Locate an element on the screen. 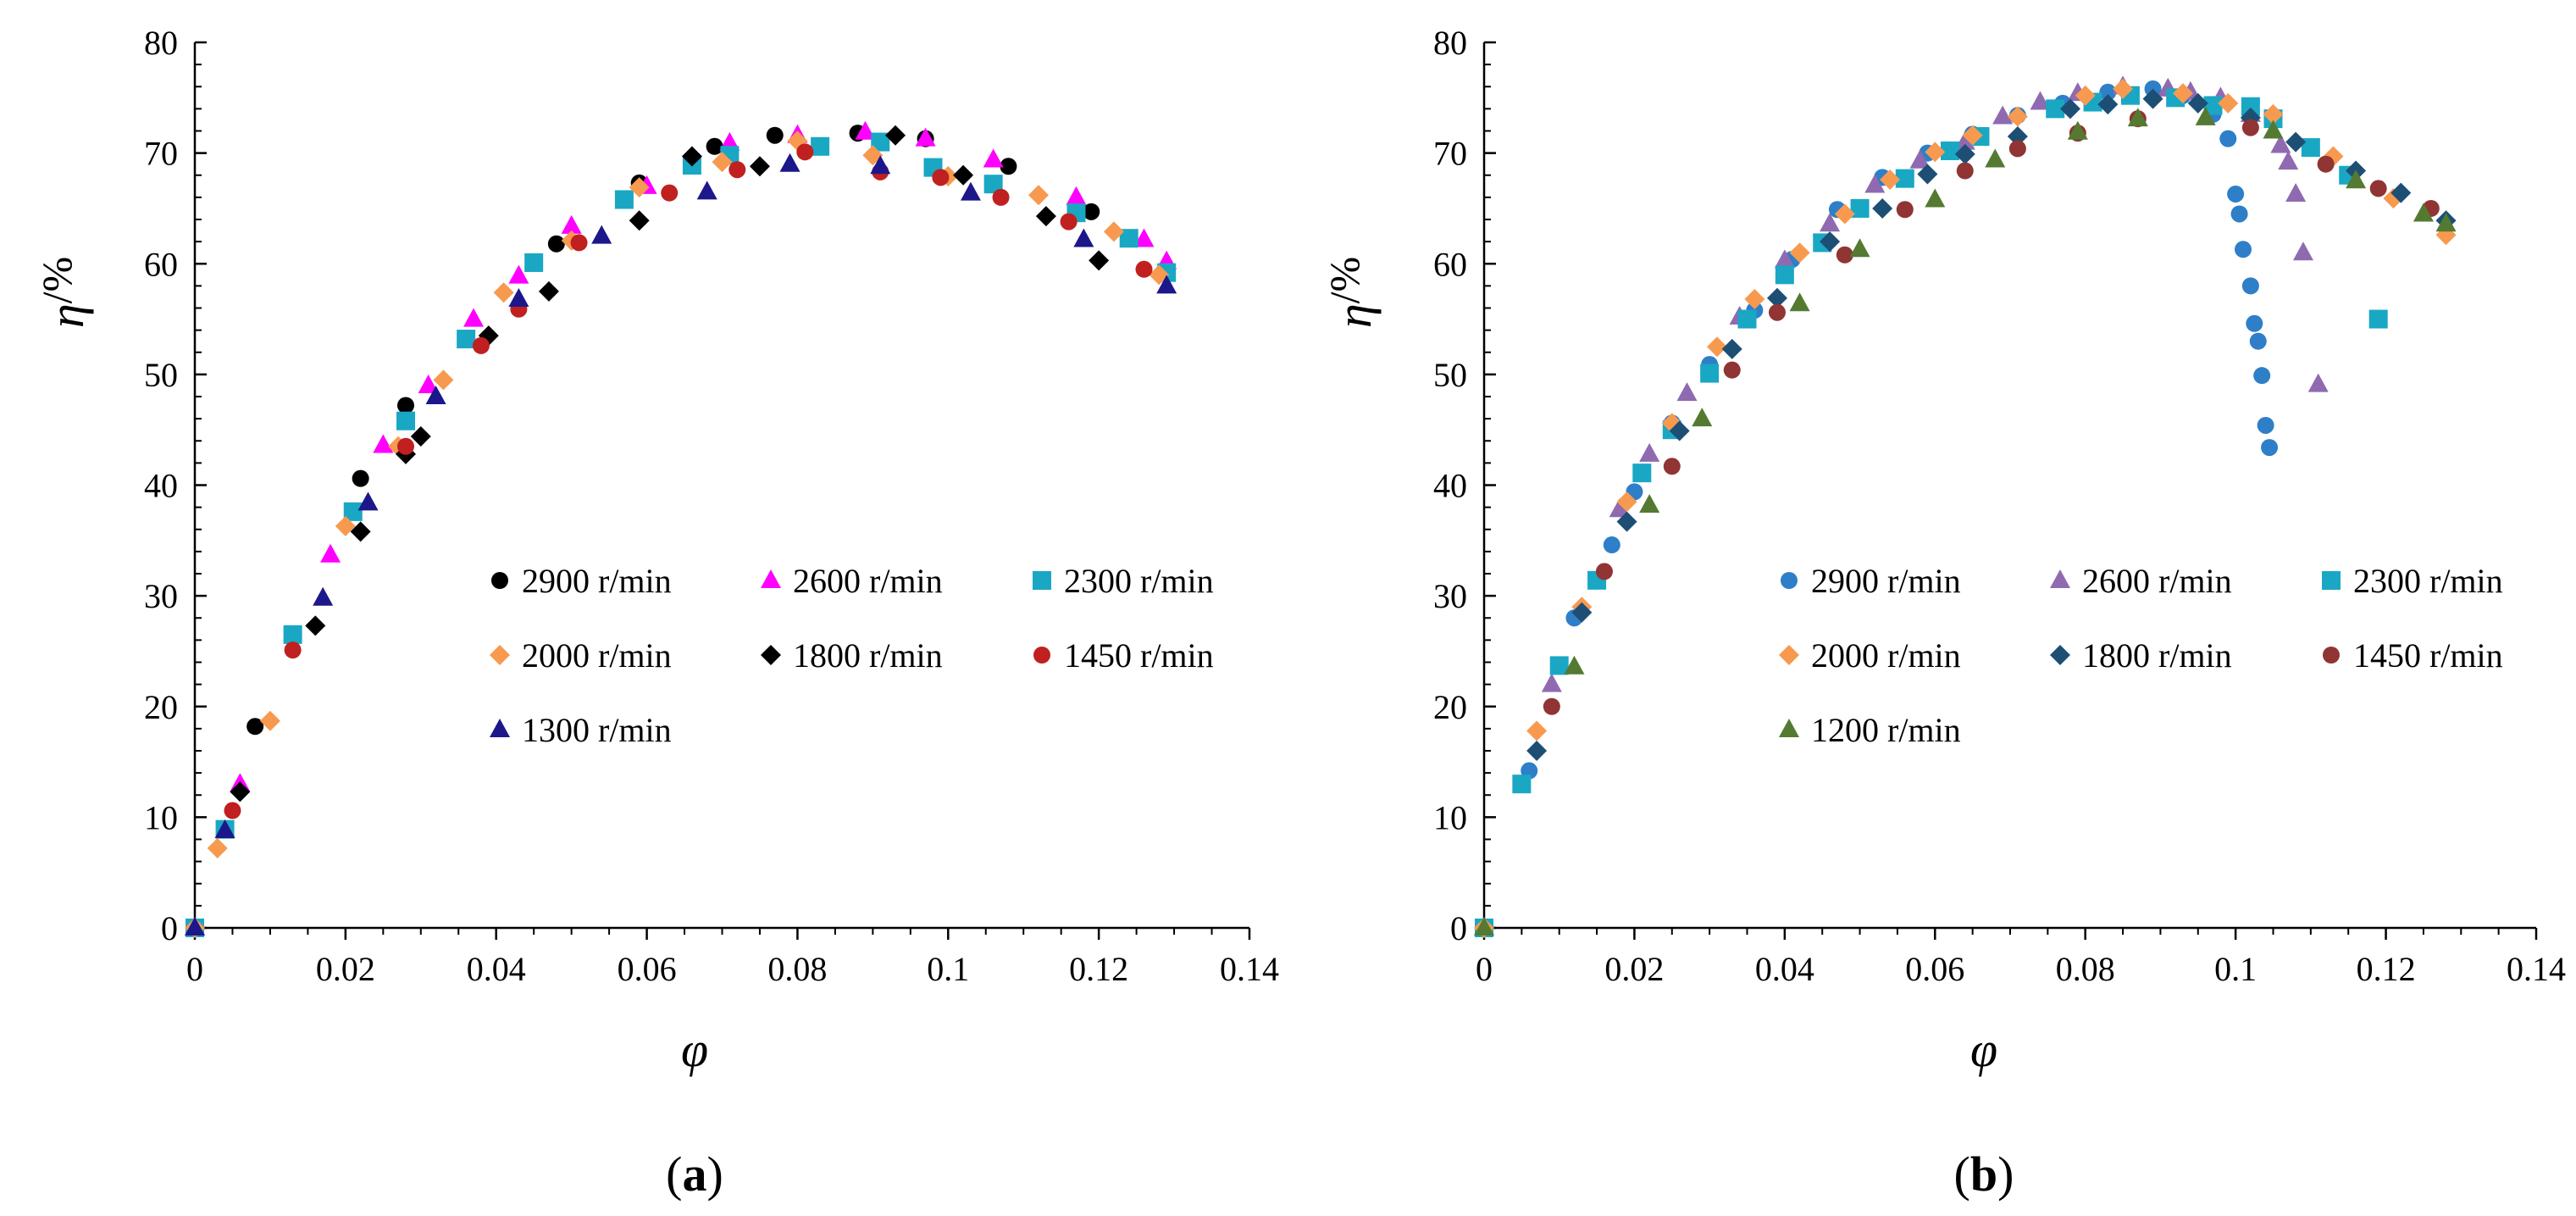  x-tick-label-a: 0.06 is located at coordinates (647, 969).